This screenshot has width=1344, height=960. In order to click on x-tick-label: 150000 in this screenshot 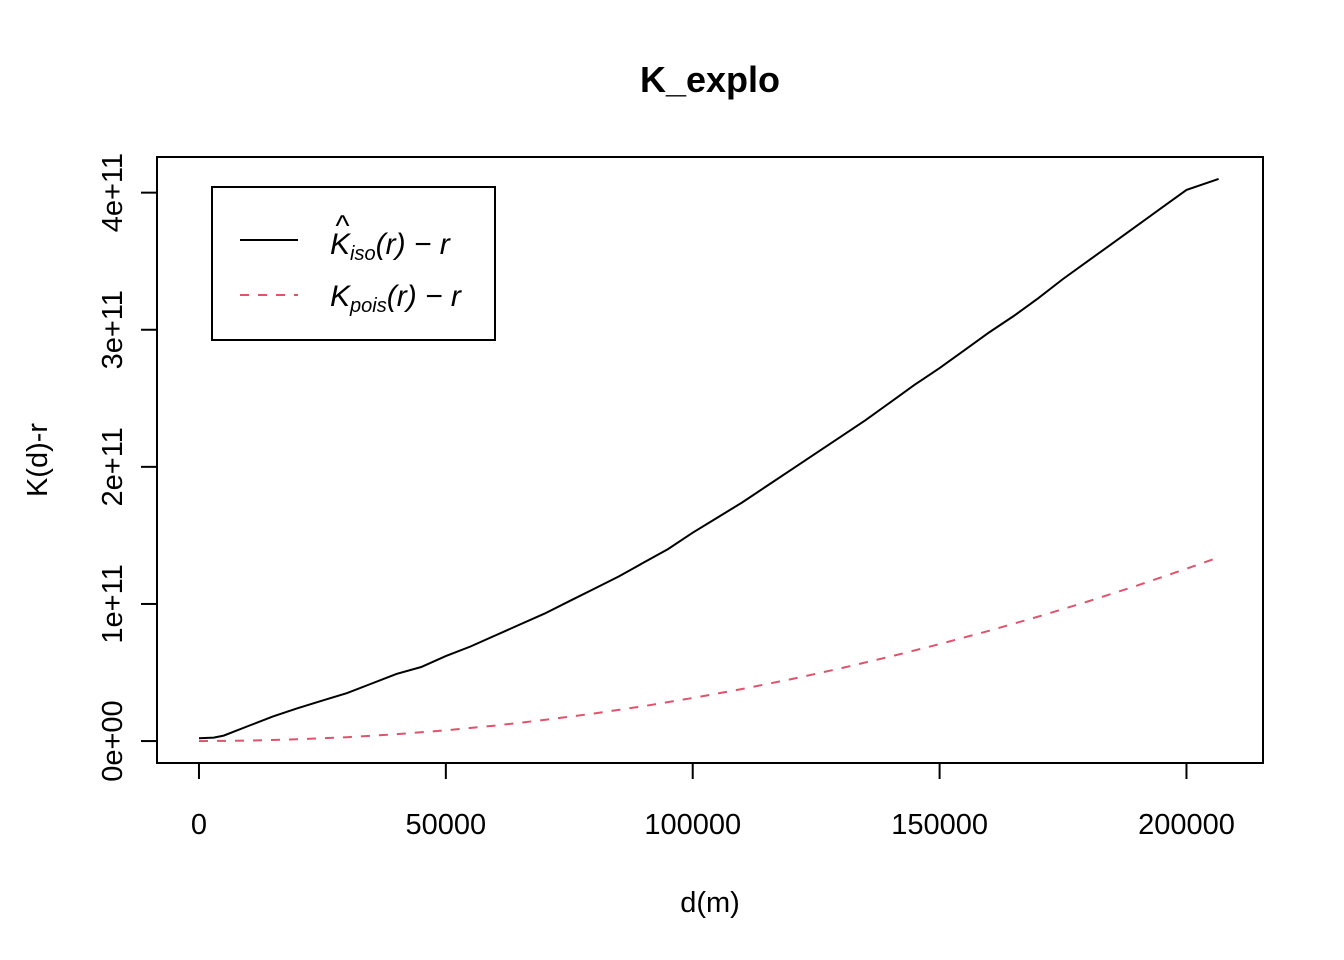, I will do `click(939, 825)`.